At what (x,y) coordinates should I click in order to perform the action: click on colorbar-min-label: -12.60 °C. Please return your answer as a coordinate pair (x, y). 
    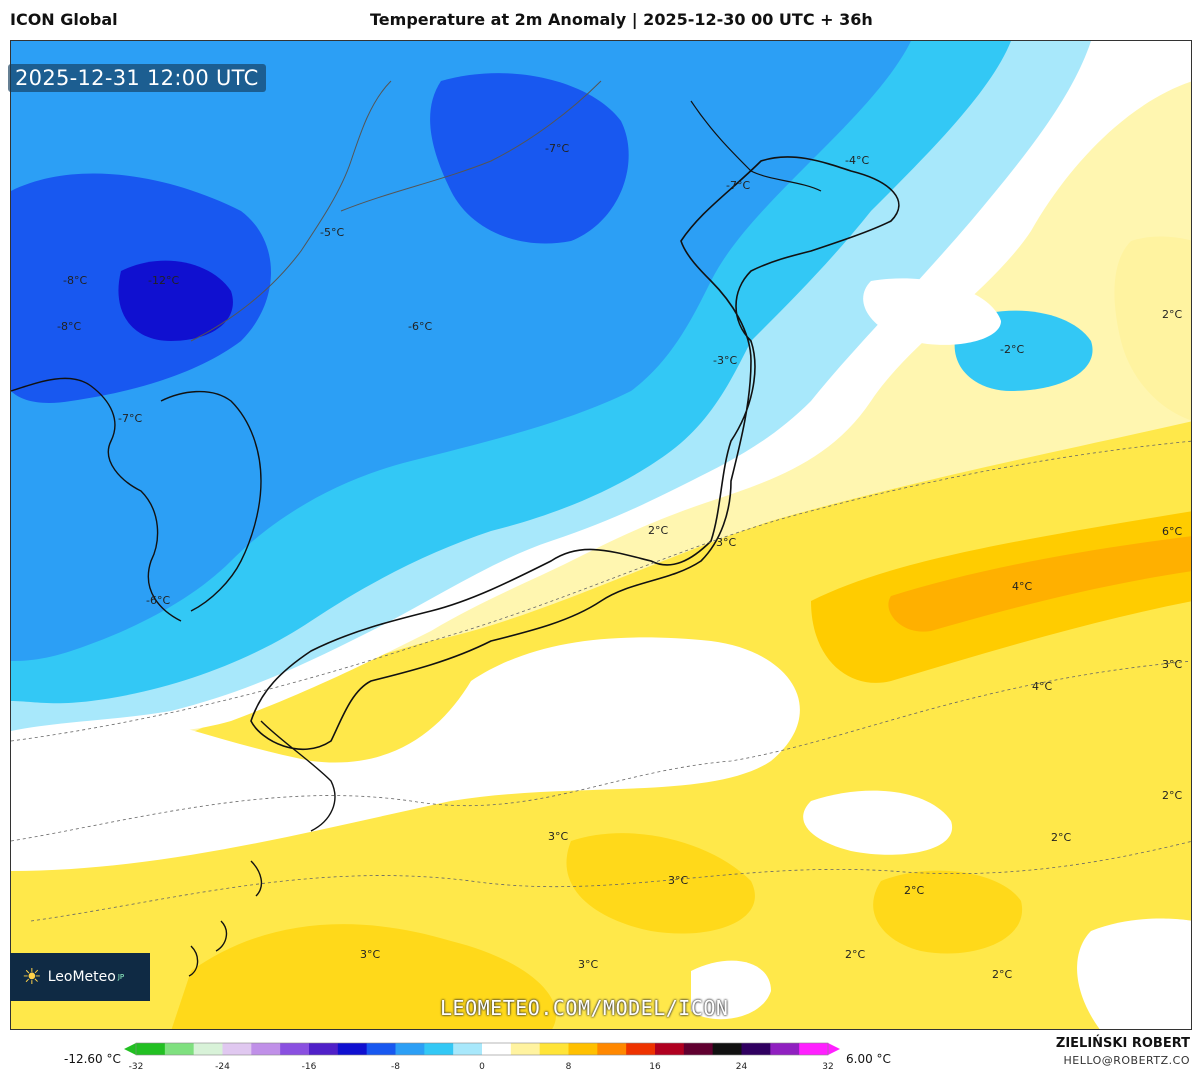
    Looking at the image, I should click on (92, 1059).